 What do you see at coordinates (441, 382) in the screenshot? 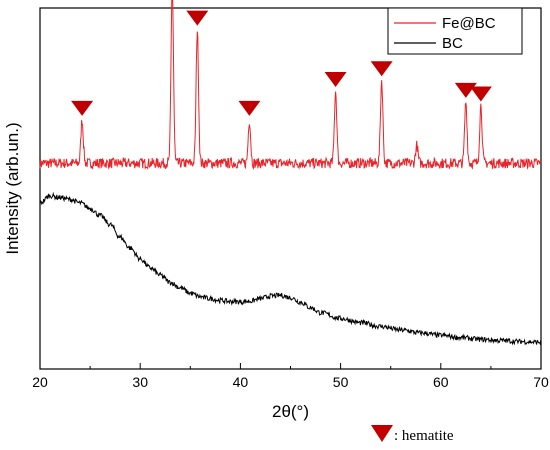
I see `x-tick-label-60: 60` at bounding box center [441, 382].